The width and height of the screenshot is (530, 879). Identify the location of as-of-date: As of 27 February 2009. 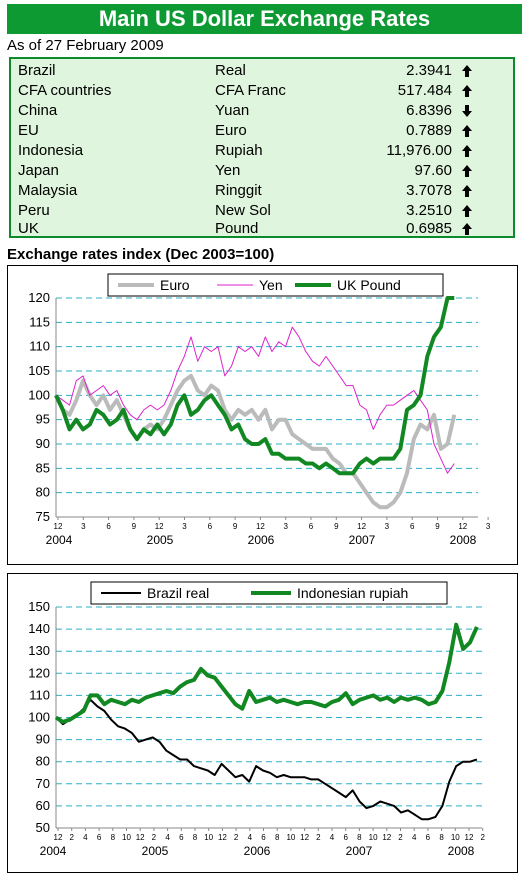
(85, 45).